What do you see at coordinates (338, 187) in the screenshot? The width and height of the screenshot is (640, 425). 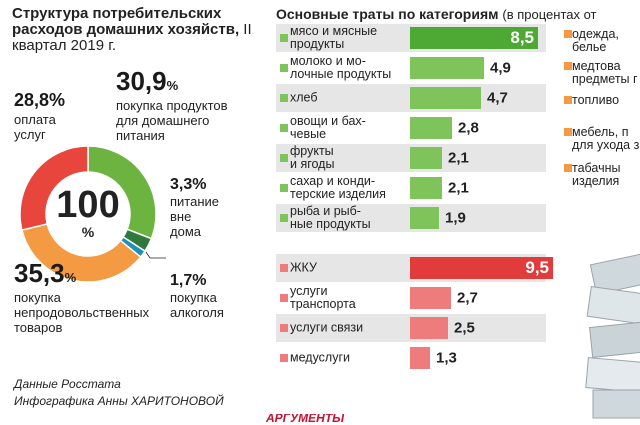 I see `bar-category-label: сахар и конди-терские изделия` at bounding box center [338, 187].